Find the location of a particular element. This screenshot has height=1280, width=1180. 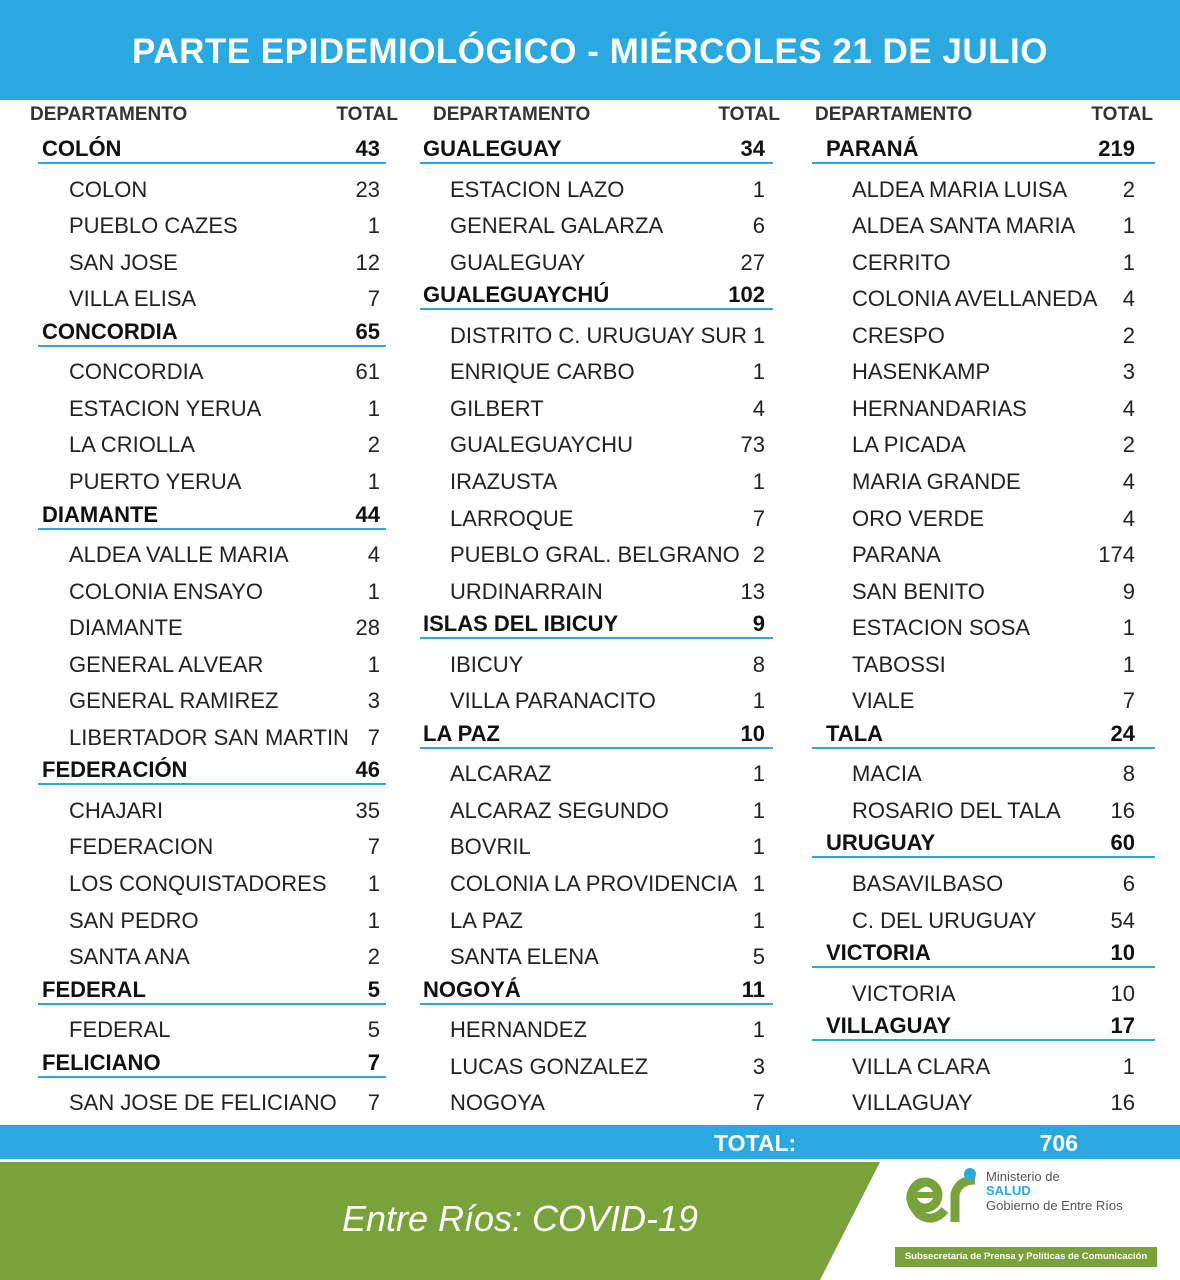

locality-name: ORO VERDE is located at coordinates (918, 518).